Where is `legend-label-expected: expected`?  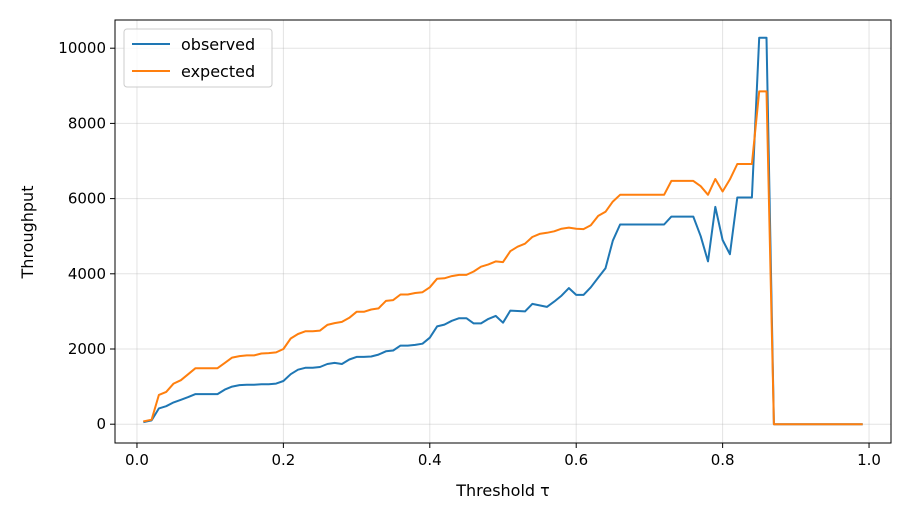
legend-label-expected: expected is located at coordinates (218, 71).